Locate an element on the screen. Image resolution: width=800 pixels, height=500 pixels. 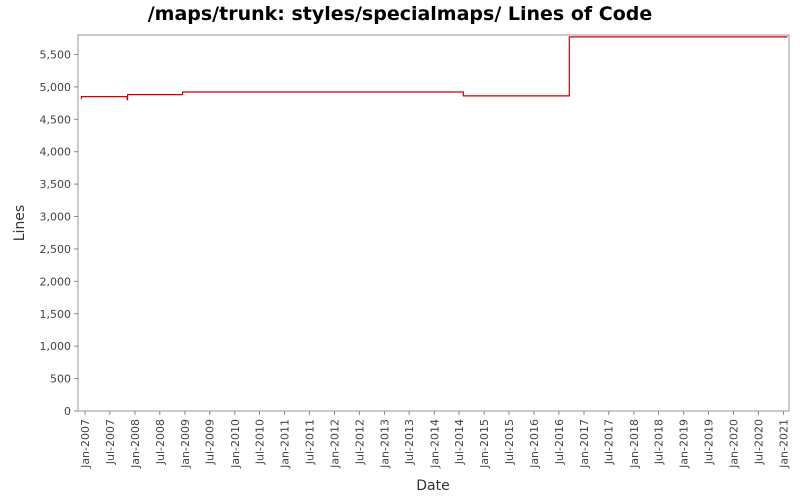
x-tick-label: Jan-2009 is located at coordinates (185, 444).